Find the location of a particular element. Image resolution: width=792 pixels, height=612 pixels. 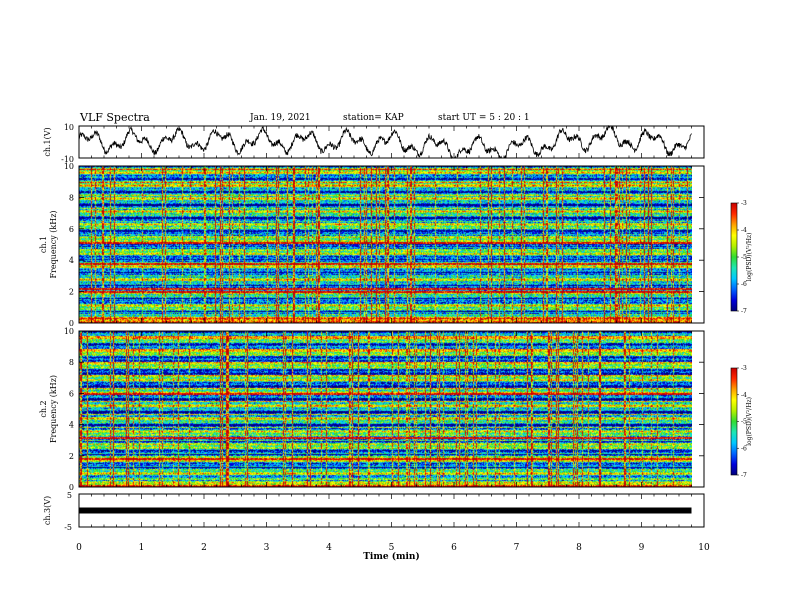

y-tick-label: -5 is located at coordinates (68, 527).